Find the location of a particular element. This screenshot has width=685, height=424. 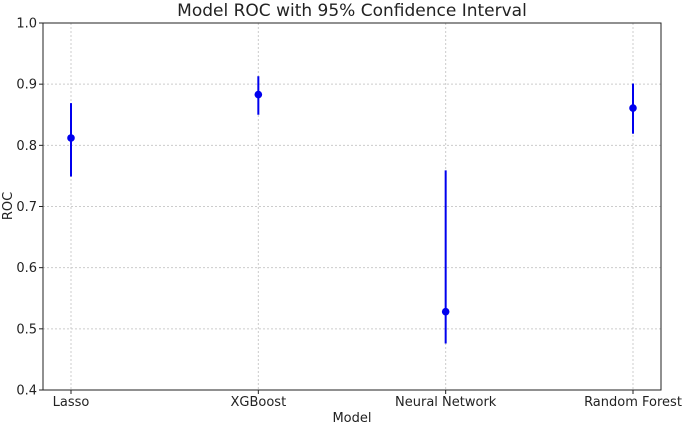

y-tick-label: 0.9 is located at coordinates (26, 85).